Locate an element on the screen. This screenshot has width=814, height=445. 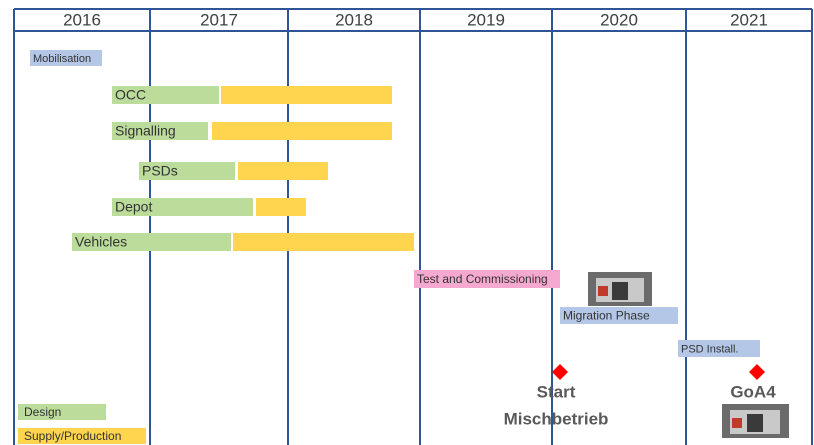
year-label: 2018 is located at coordinates (354, 19).